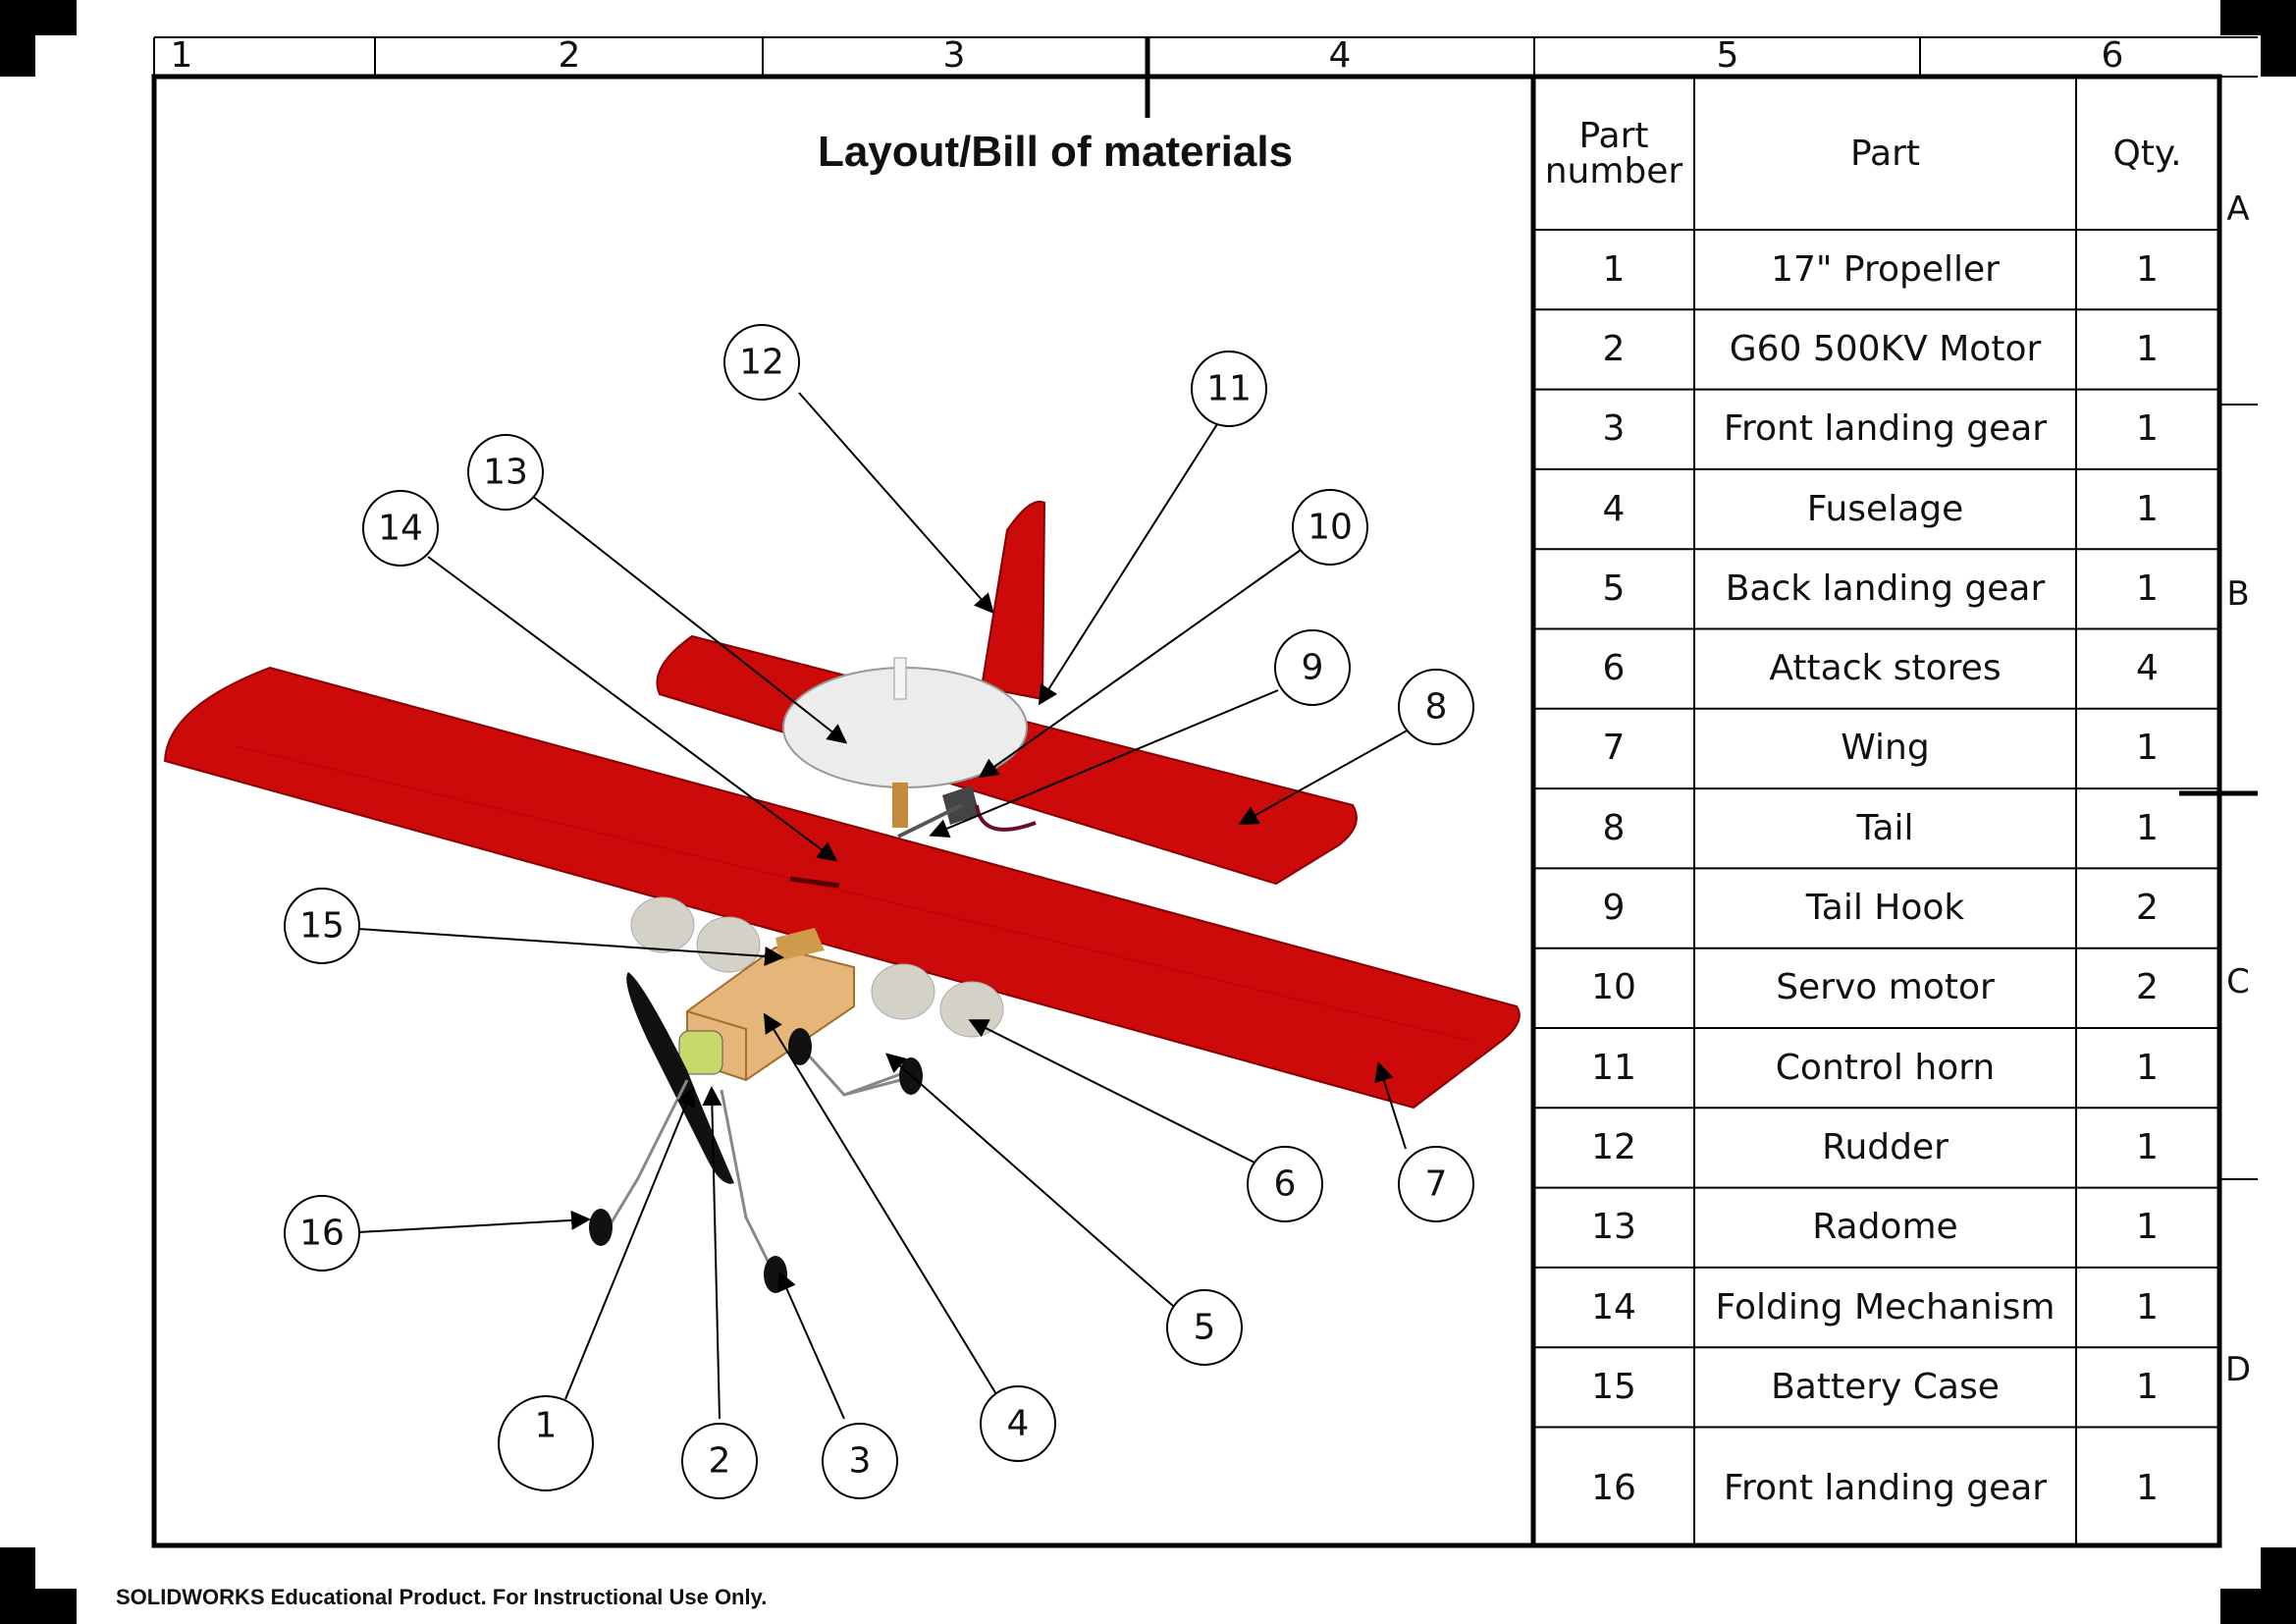  Describe the element at coordinates (1885, 668) in the screenshot. I see `bom-cell-part: Attack stores` at that location.